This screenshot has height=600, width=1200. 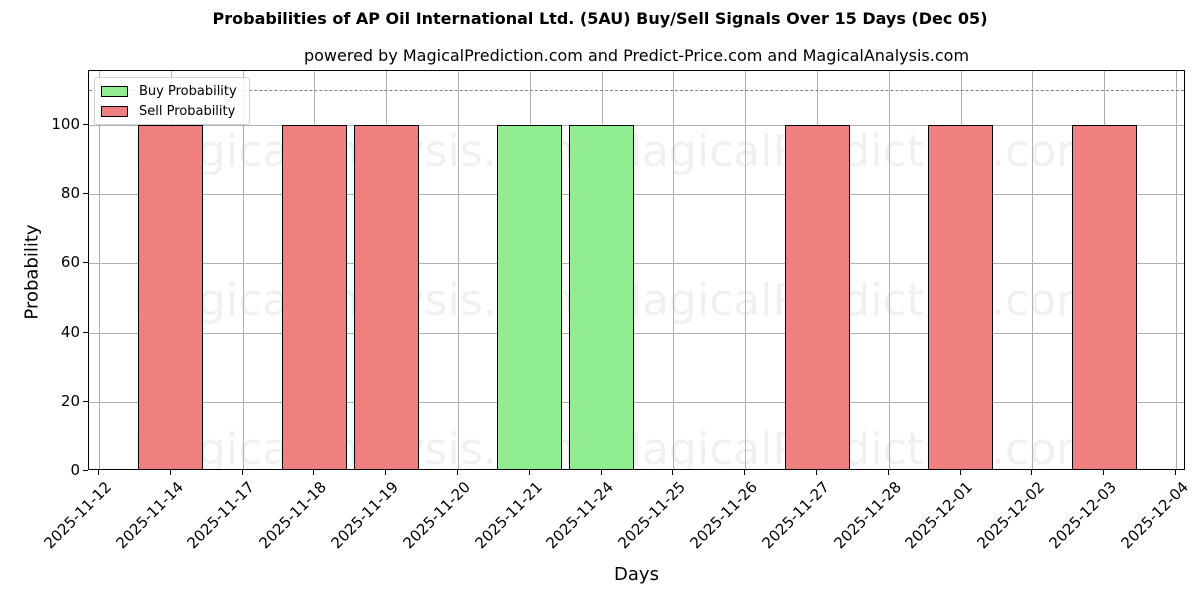 I want to click on x-tick-label: 2025-11-18, so click(x=293, y=515).